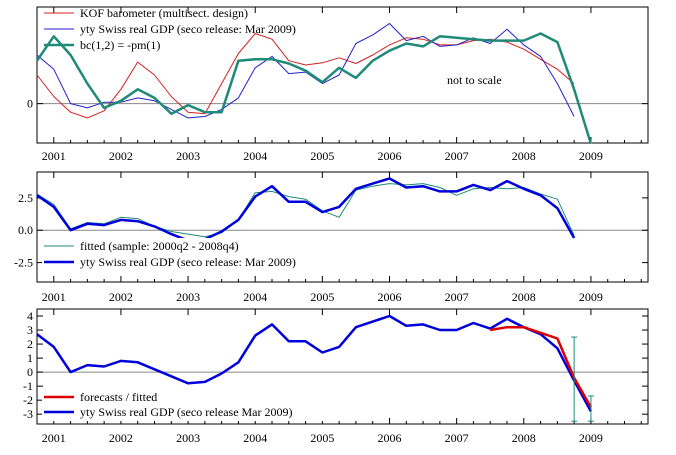  Describe the element at coordinates (25, 230) in the screenshot. I see `y-tick-label: 0.0` at that location.